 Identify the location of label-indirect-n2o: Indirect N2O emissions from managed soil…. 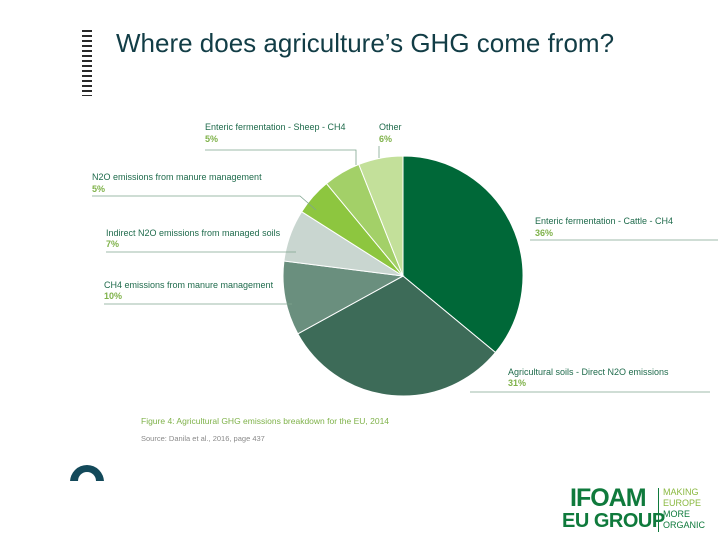
(193, 233).